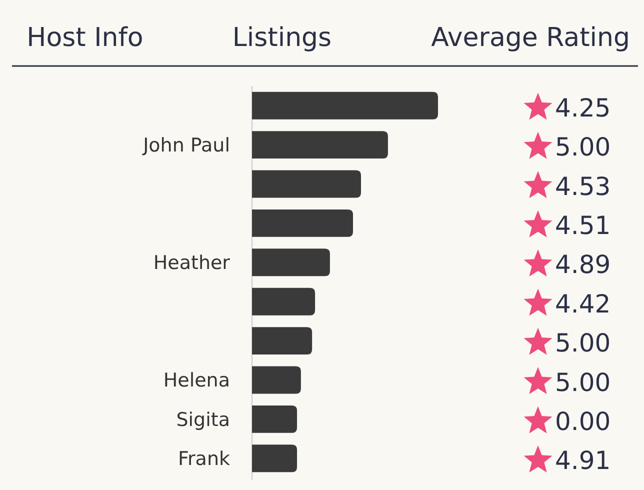 The height and width of the screenshot is (490, 644). Describe the element at coordinates (583, 225) in the screenshot. I see `text: 4.51` at that location.